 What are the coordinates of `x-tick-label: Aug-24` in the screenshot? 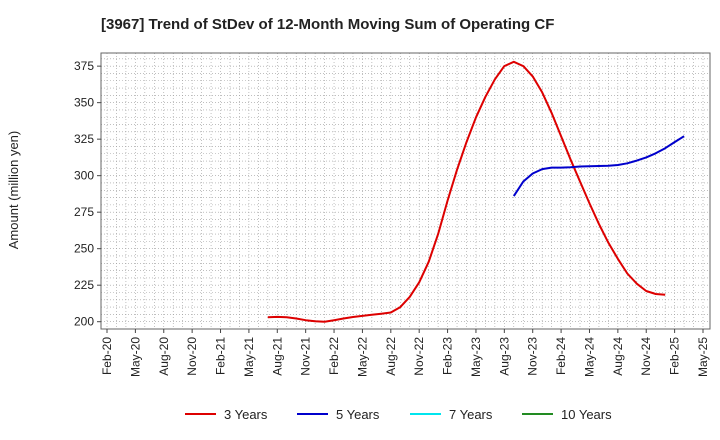 It's located at (618, 356).